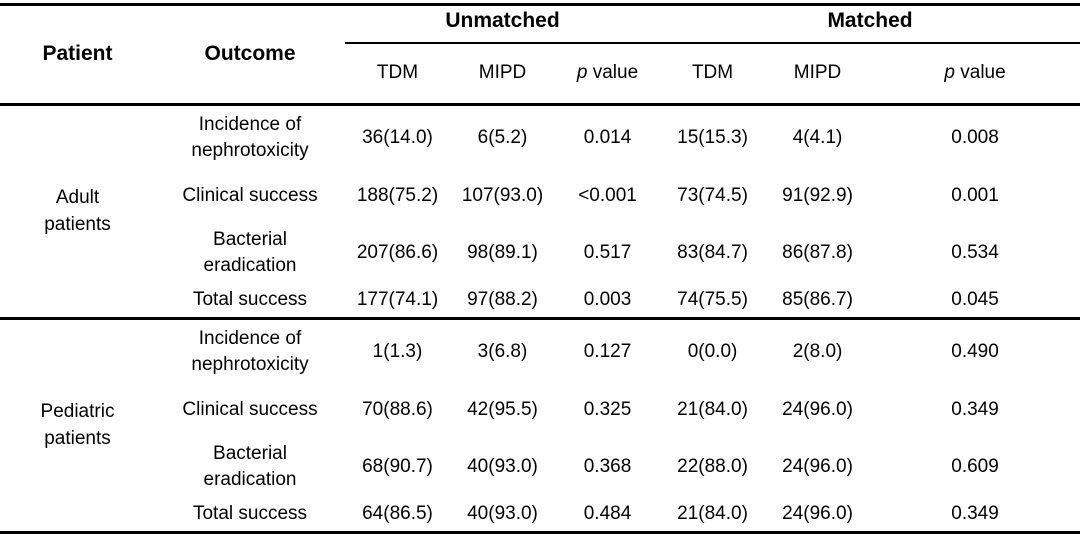 The width and height of the screenshot is (1080, 545). I want to click on group-header-unmatched: Unmatched, so click(503, 24).